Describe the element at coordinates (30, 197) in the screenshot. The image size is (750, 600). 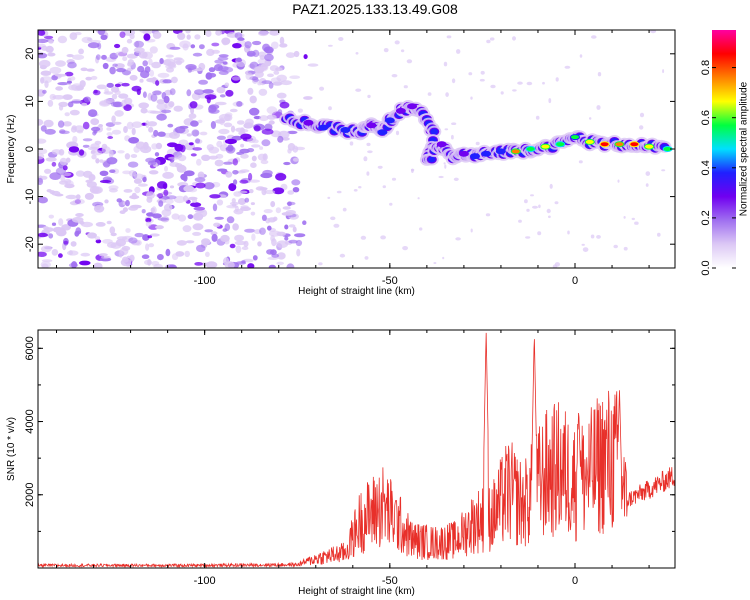
I see `y-tick-label: -10` at that location.